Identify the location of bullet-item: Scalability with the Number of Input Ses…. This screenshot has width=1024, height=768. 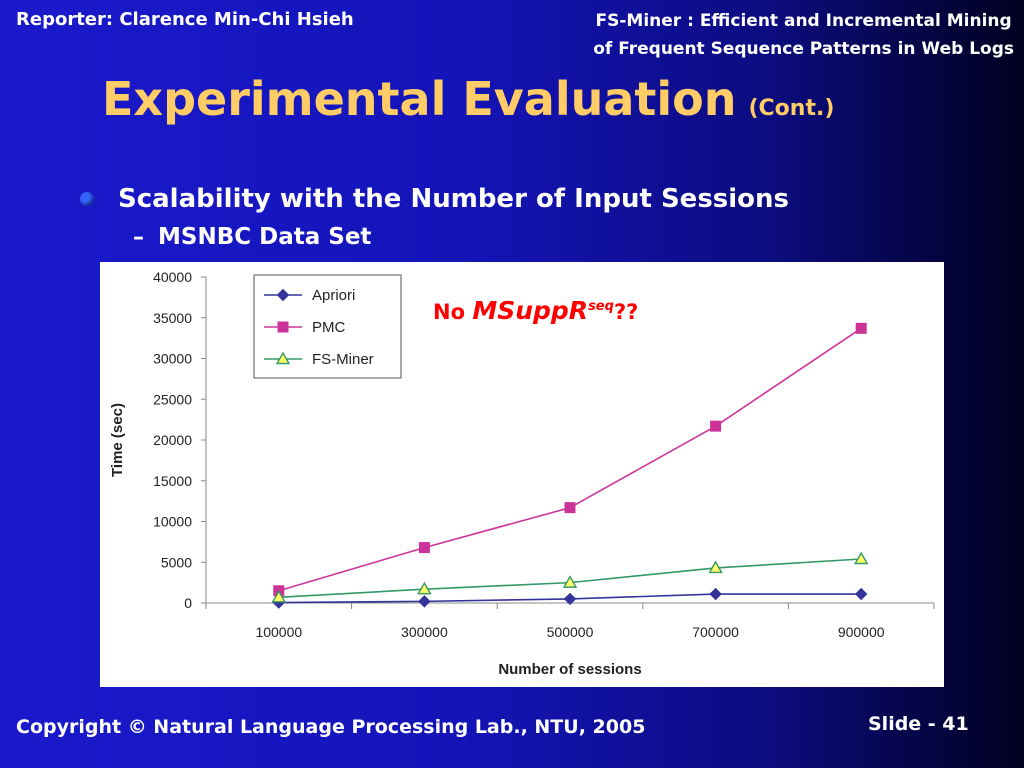
(434, 199).